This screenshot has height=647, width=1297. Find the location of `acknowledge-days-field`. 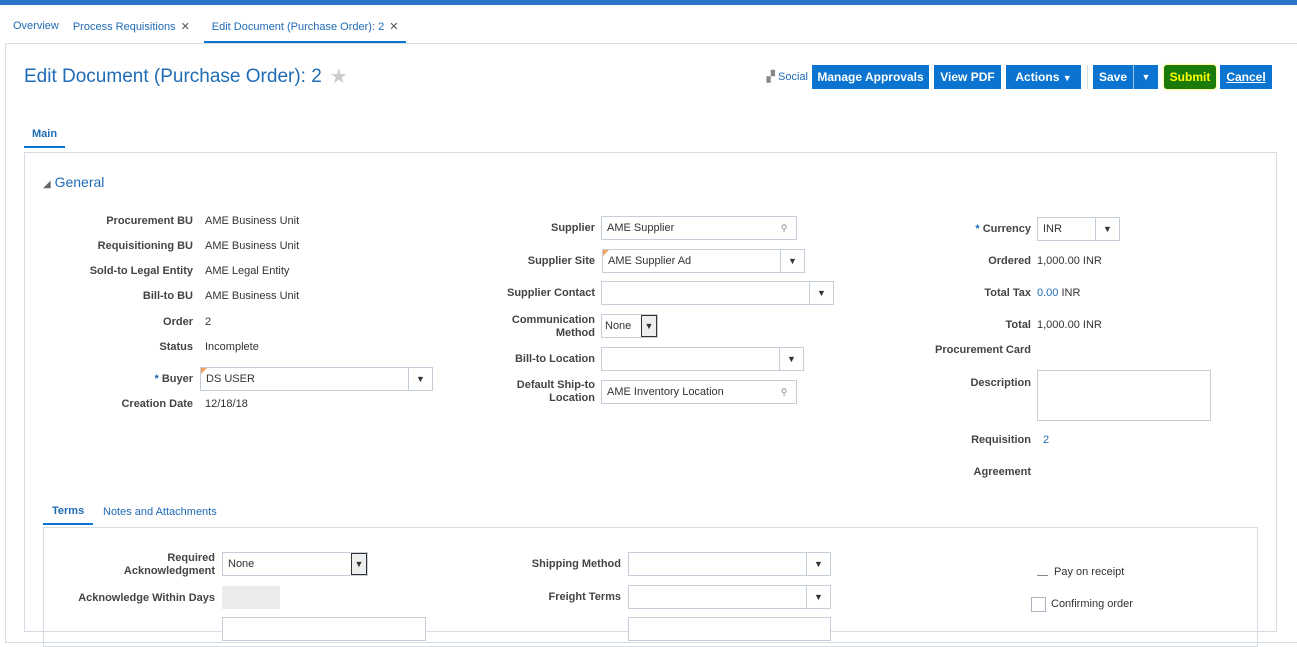

acknowledge-days-field is located at coordinates (251, 597).